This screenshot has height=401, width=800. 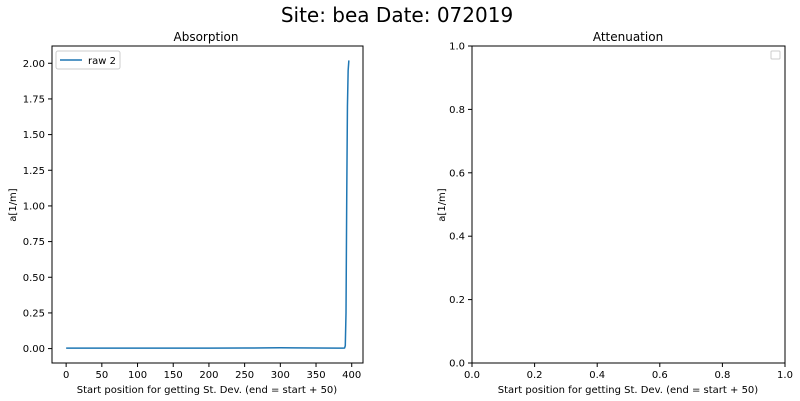 What do you see at coordinates (34, 278) in the screenshot?
I see `y-tick-label: 0.50` at bounding box center [34, 278].